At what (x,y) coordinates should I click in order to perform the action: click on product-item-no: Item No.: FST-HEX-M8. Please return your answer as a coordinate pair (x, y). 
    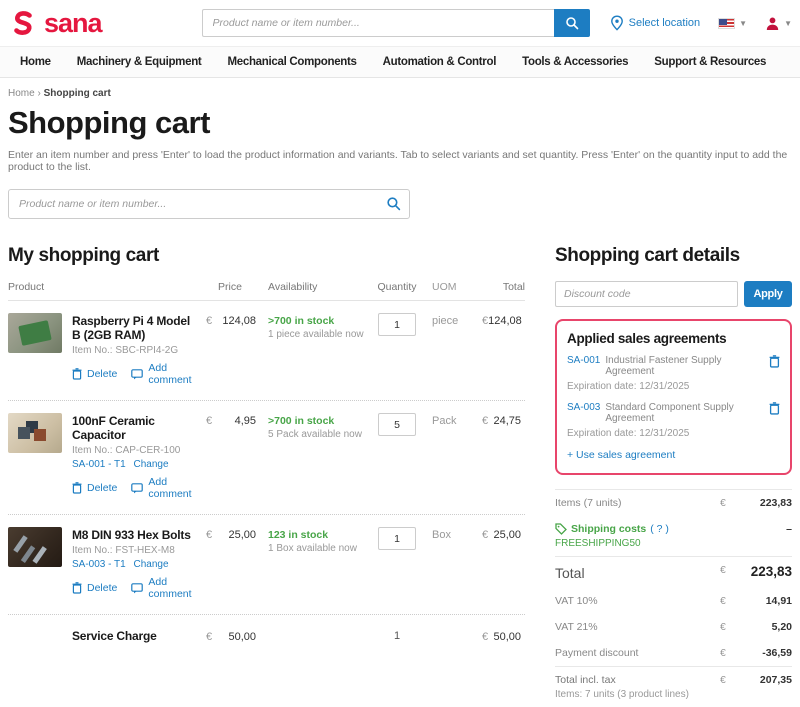
    Looking at the image, I should click on (123, 550).